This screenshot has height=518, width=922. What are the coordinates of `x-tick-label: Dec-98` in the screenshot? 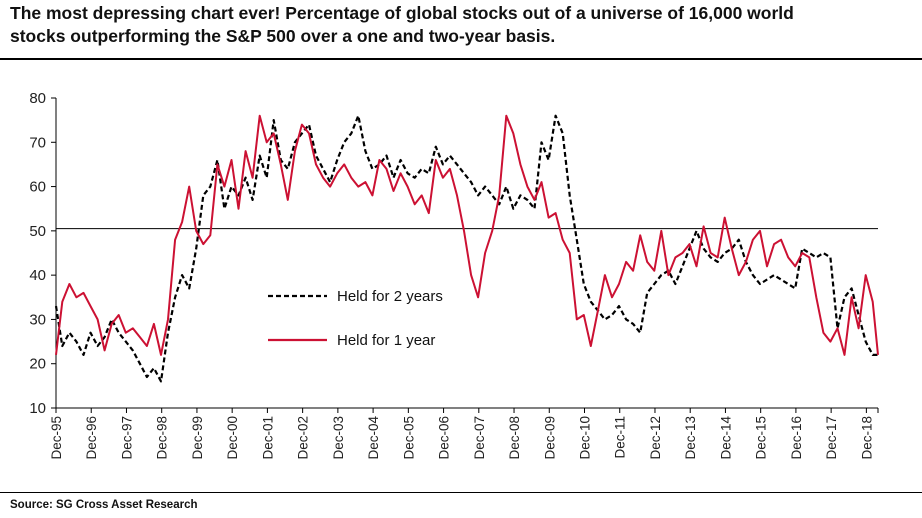 It's located at (162, 438).